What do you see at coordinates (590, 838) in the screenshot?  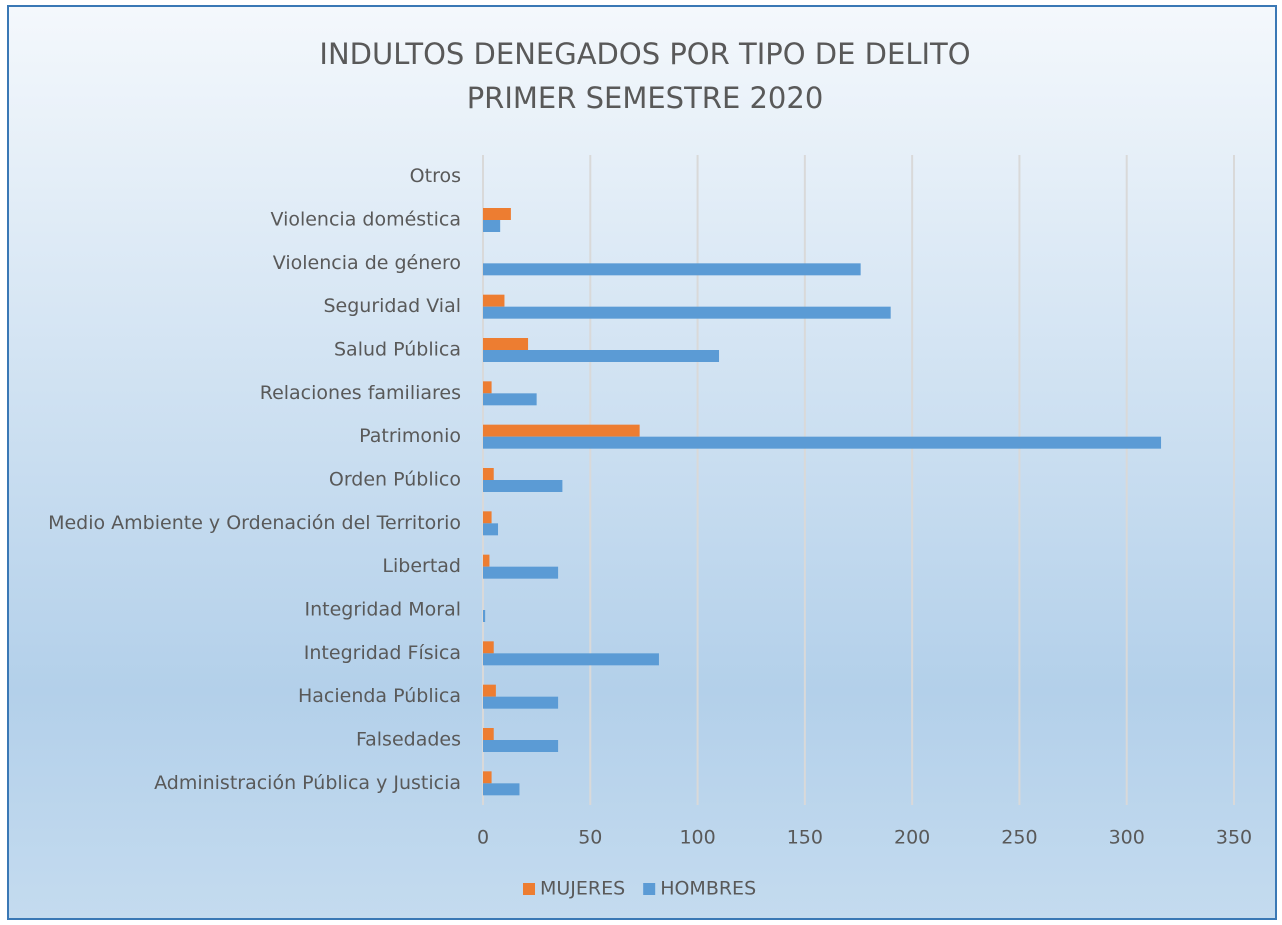 I see `x-tick-label: 50` at bounding box center [590, 838].